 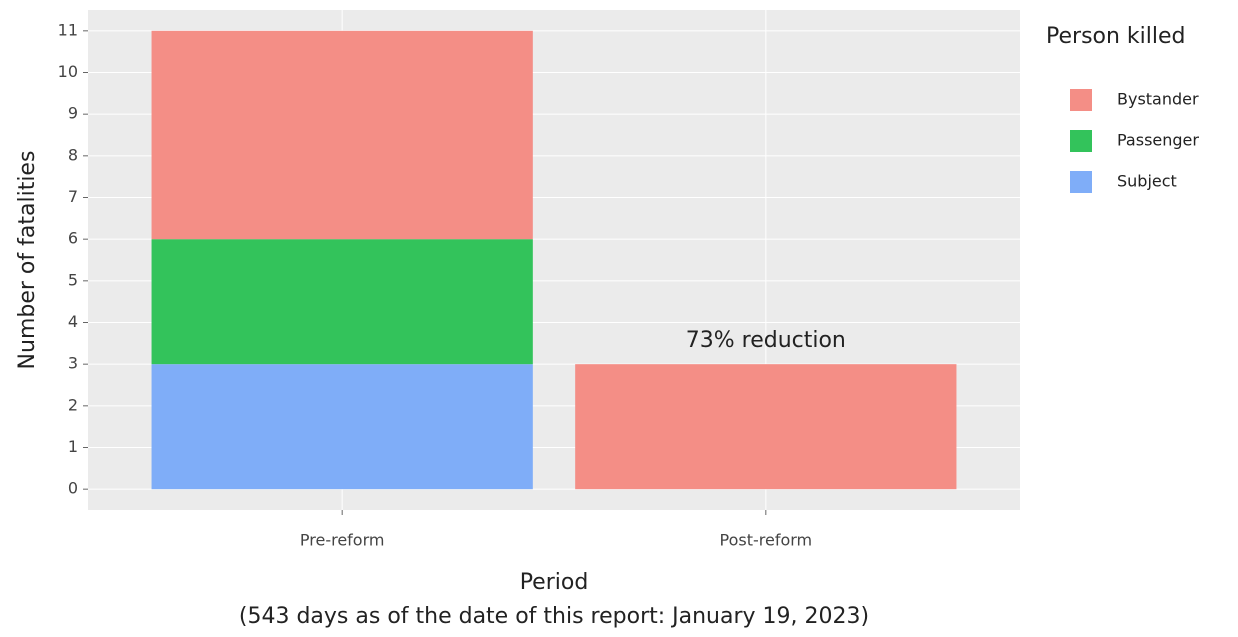 What do you see at coordinates (73, 488) in the screenshot?
I see `y-tick-label: 0` at bounding box center [73, 488].